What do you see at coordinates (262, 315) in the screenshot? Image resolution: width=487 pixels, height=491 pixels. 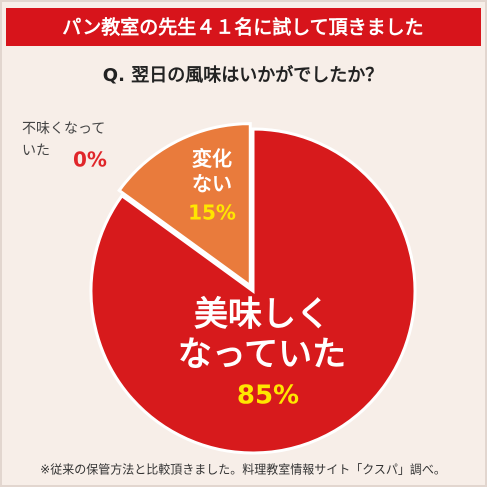 I see `slice-label: 美味しく` at bounding box center [262, 315].